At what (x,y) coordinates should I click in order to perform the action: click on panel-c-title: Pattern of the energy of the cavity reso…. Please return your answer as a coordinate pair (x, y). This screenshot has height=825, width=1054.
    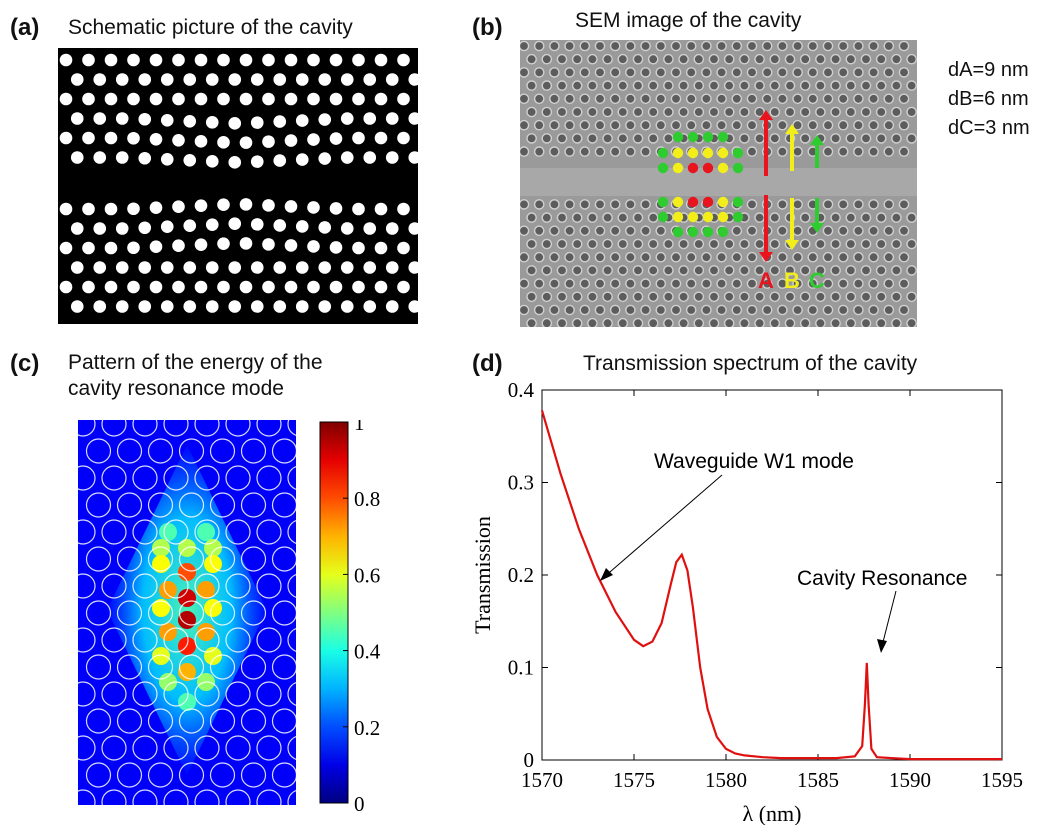
    Looking at the image, I should click on (195, 376).